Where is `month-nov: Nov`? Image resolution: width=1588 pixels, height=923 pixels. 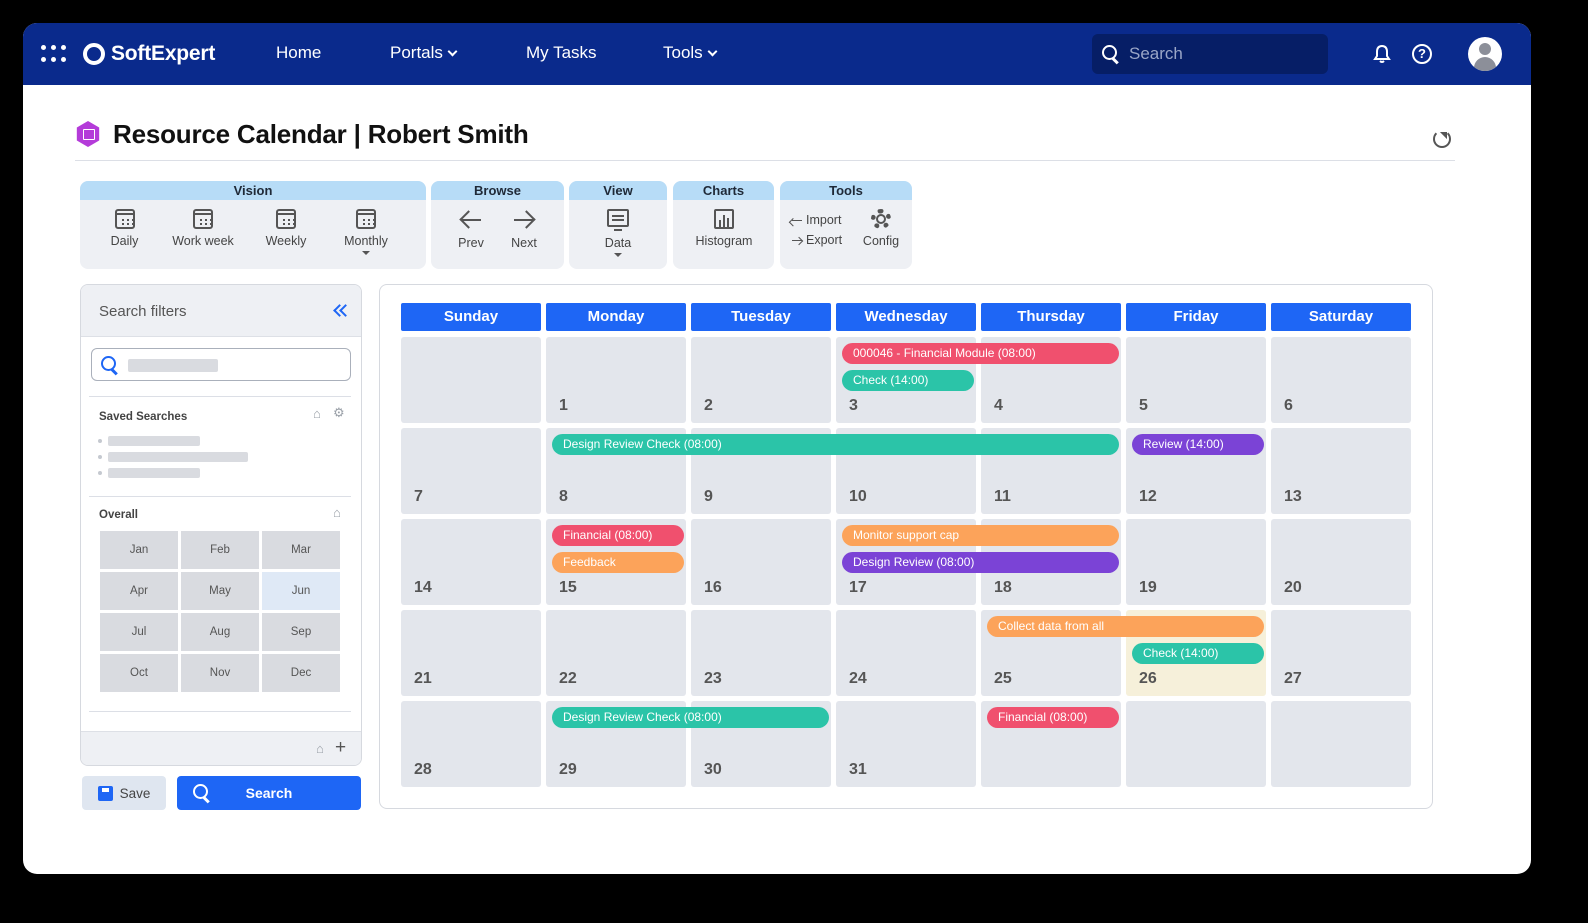
month-nov: Nov is located at coordinates (220, 673).